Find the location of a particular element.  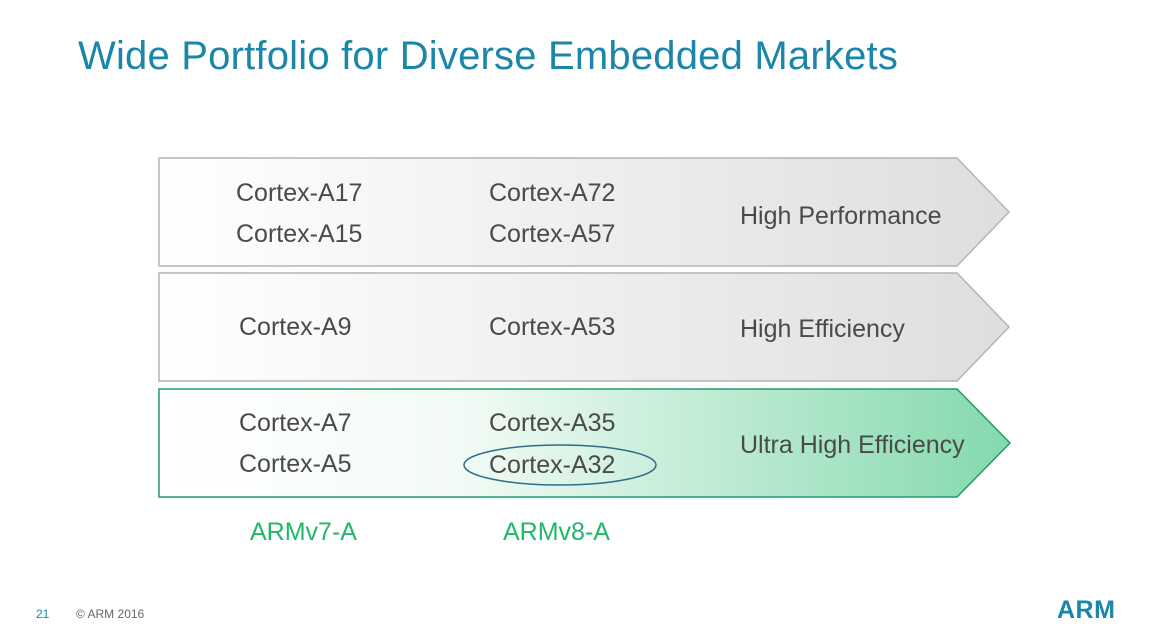

cortex-a32-label: Cortex-A32 is located at coordinates (552, 465).